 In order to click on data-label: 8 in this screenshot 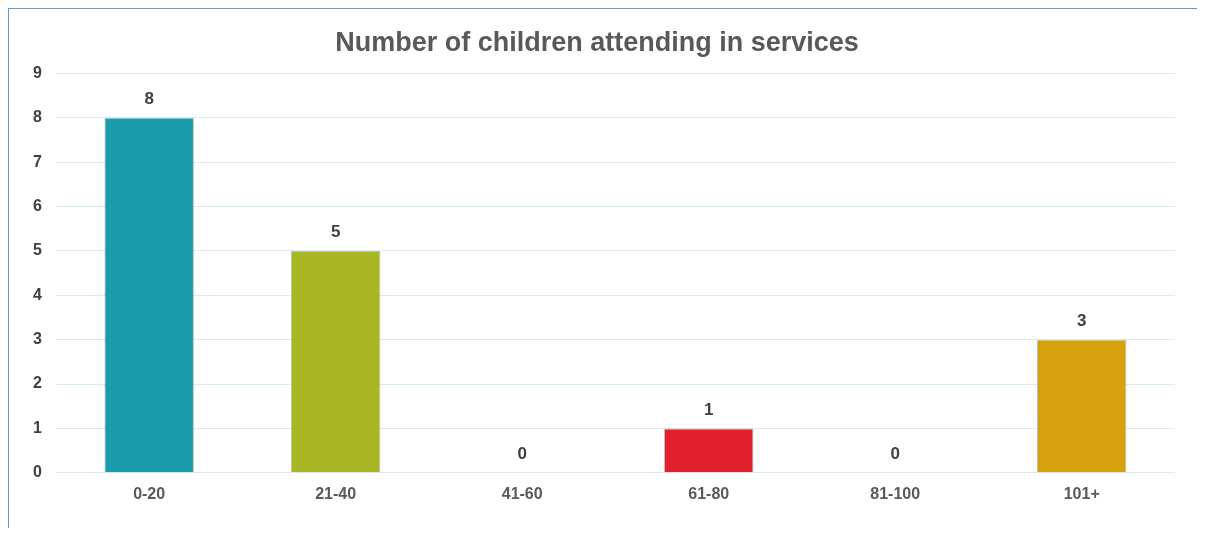, I will do `click(149, 98)`.